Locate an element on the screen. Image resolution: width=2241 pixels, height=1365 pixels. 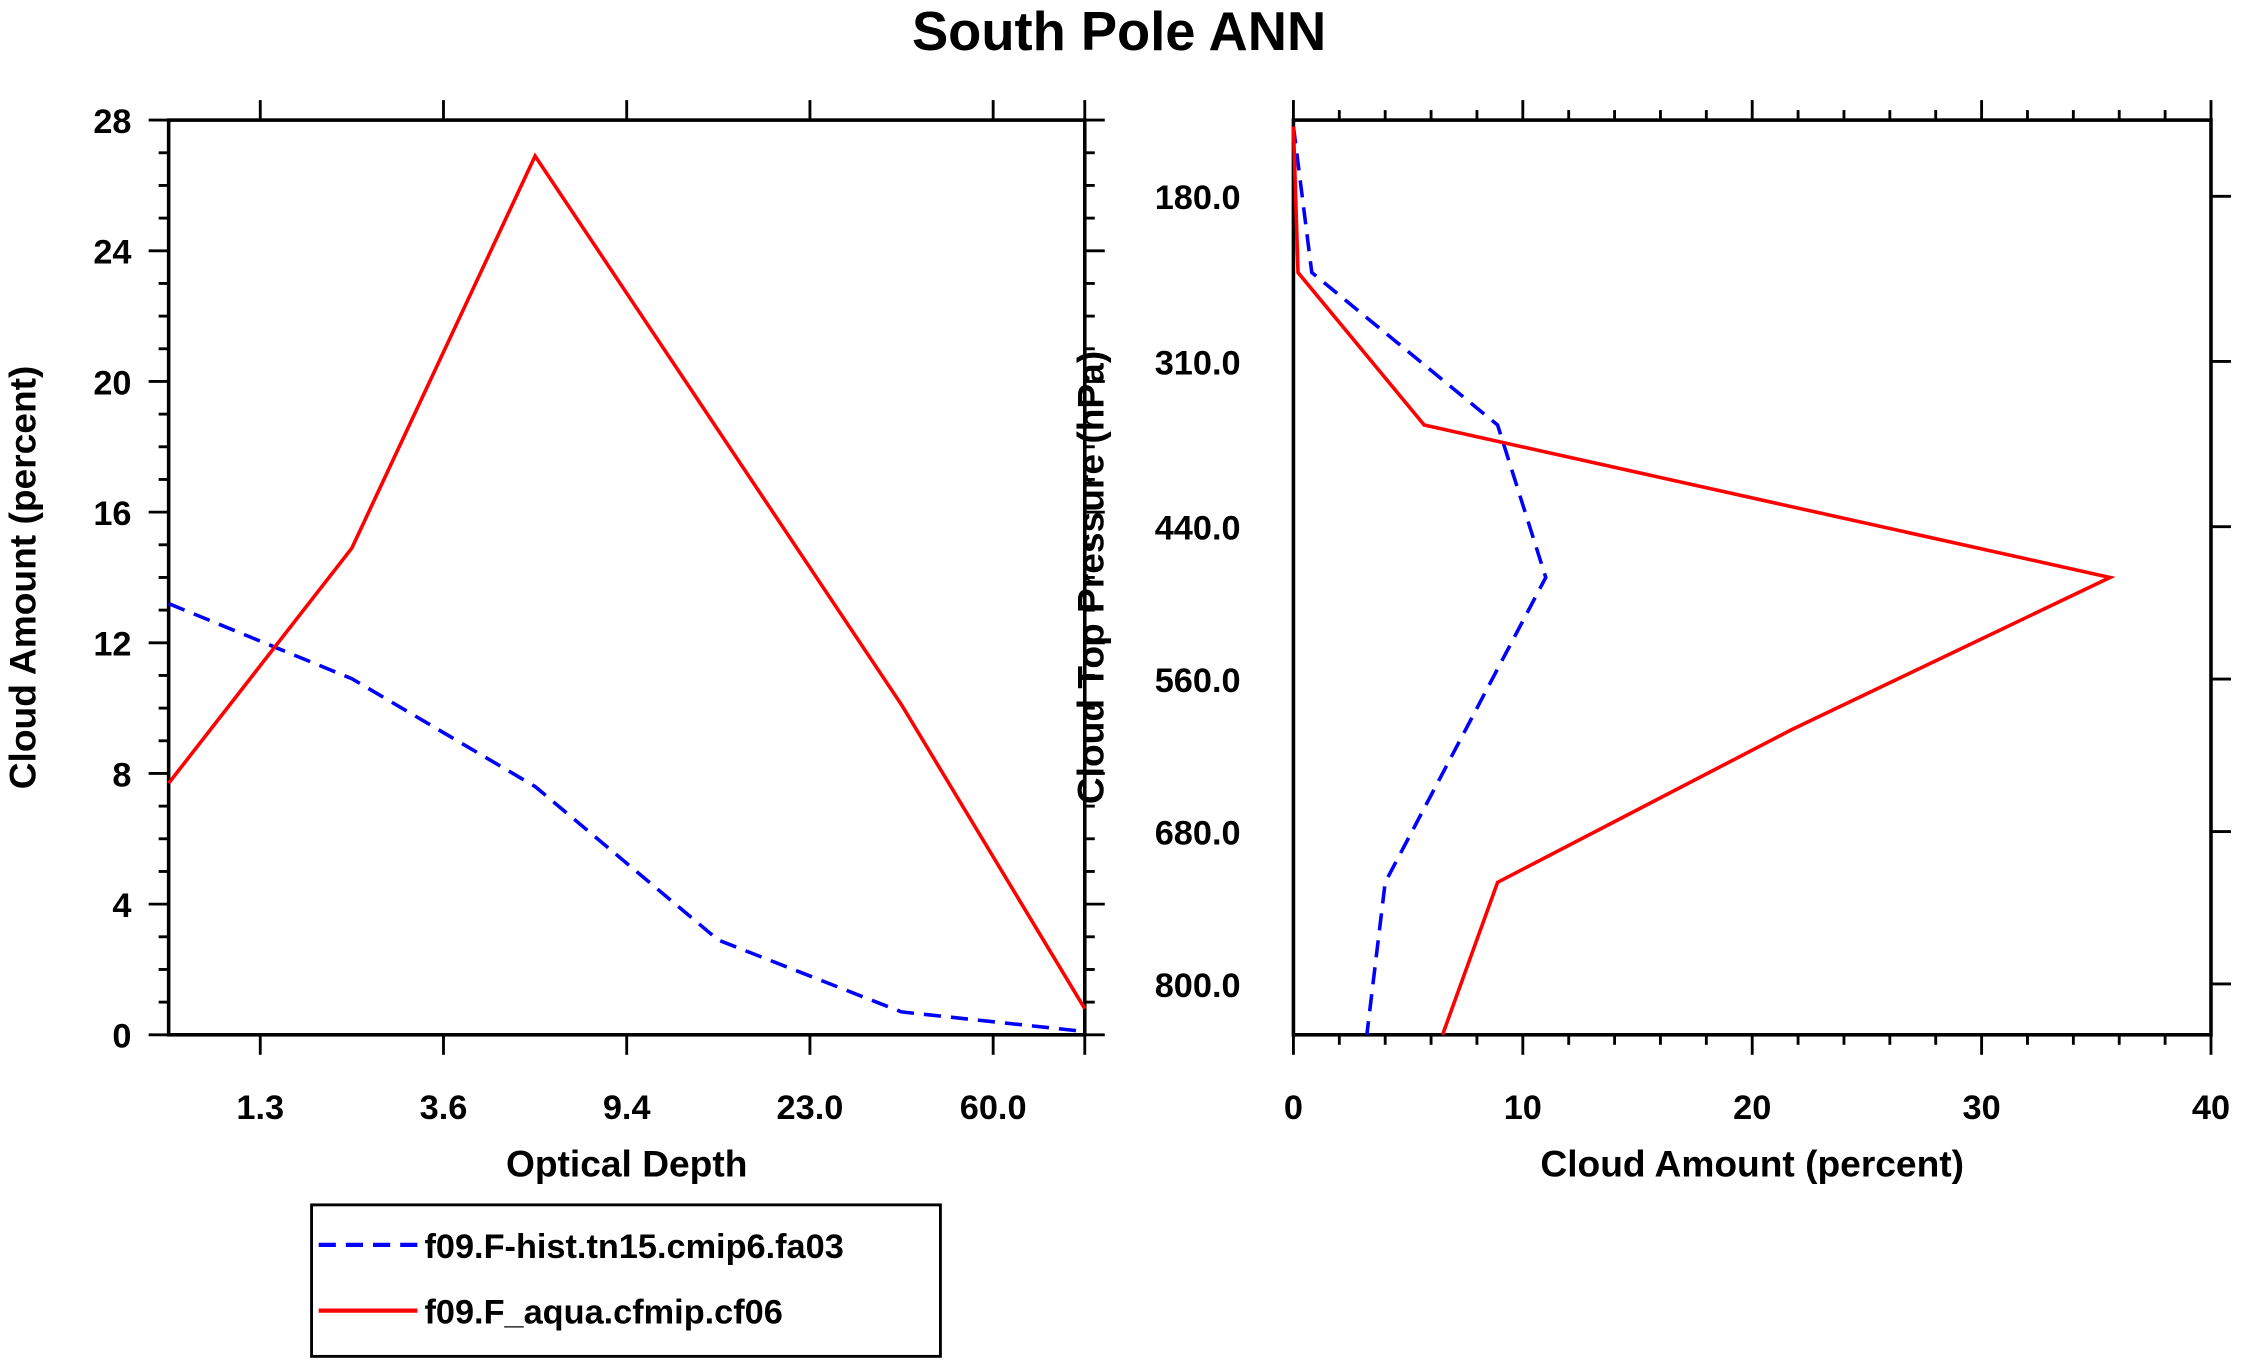
x-tick-label: 10 is located at coordinates (1523, 1108).